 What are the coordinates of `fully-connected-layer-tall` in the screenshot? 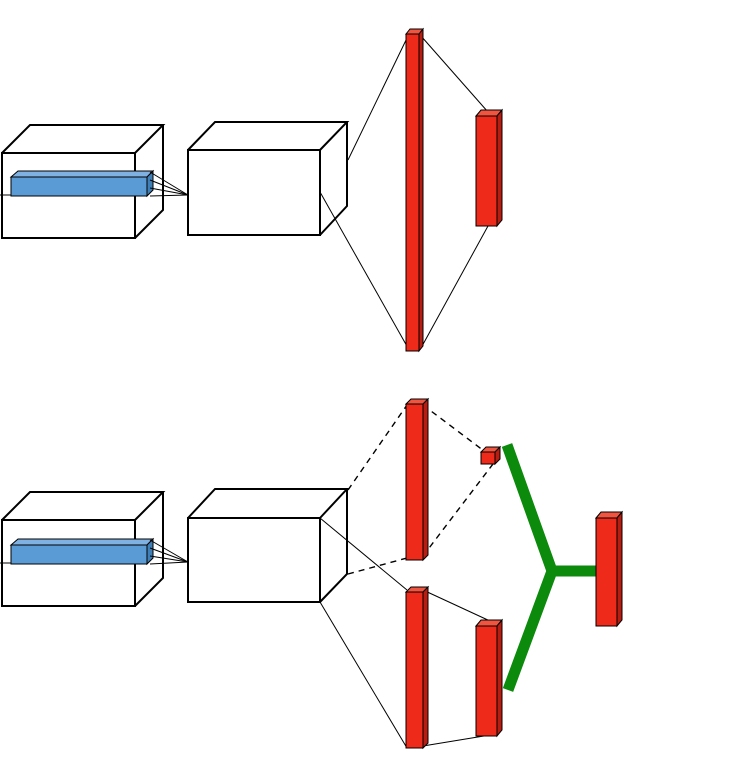 It's located at (414, 190).